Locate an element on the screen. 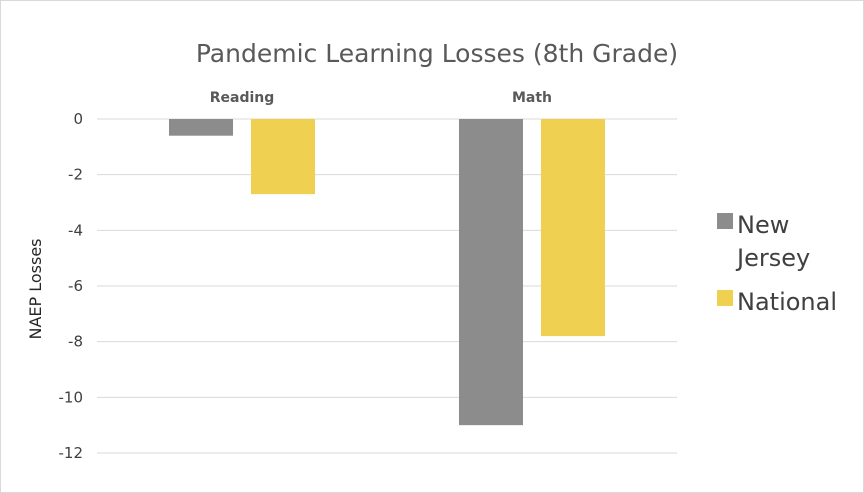 The width and height of the screenshot is (864, 493). chart-title: Pandemic Learning Losses (8th Grade) is located at coordinates (437, 53).